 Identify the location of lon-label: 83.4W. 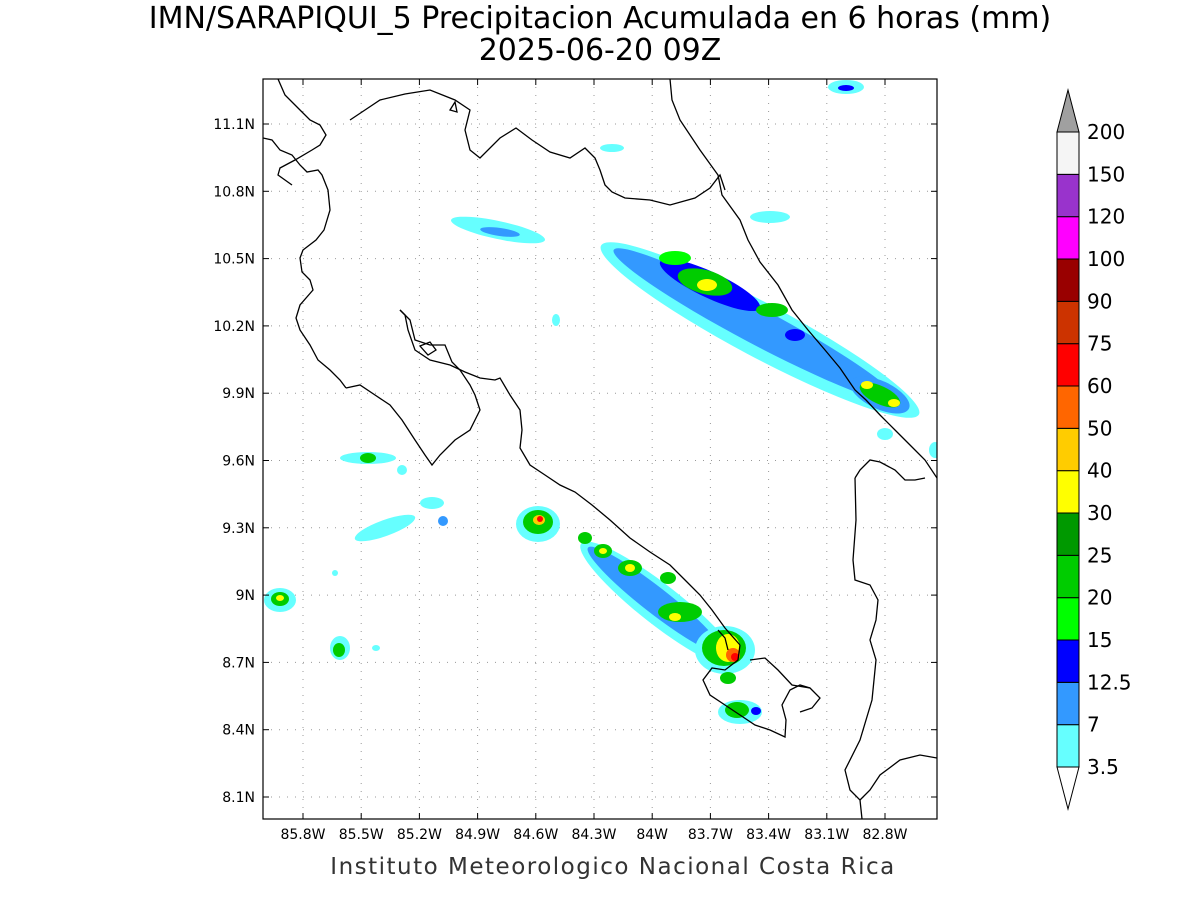
(768, 835).